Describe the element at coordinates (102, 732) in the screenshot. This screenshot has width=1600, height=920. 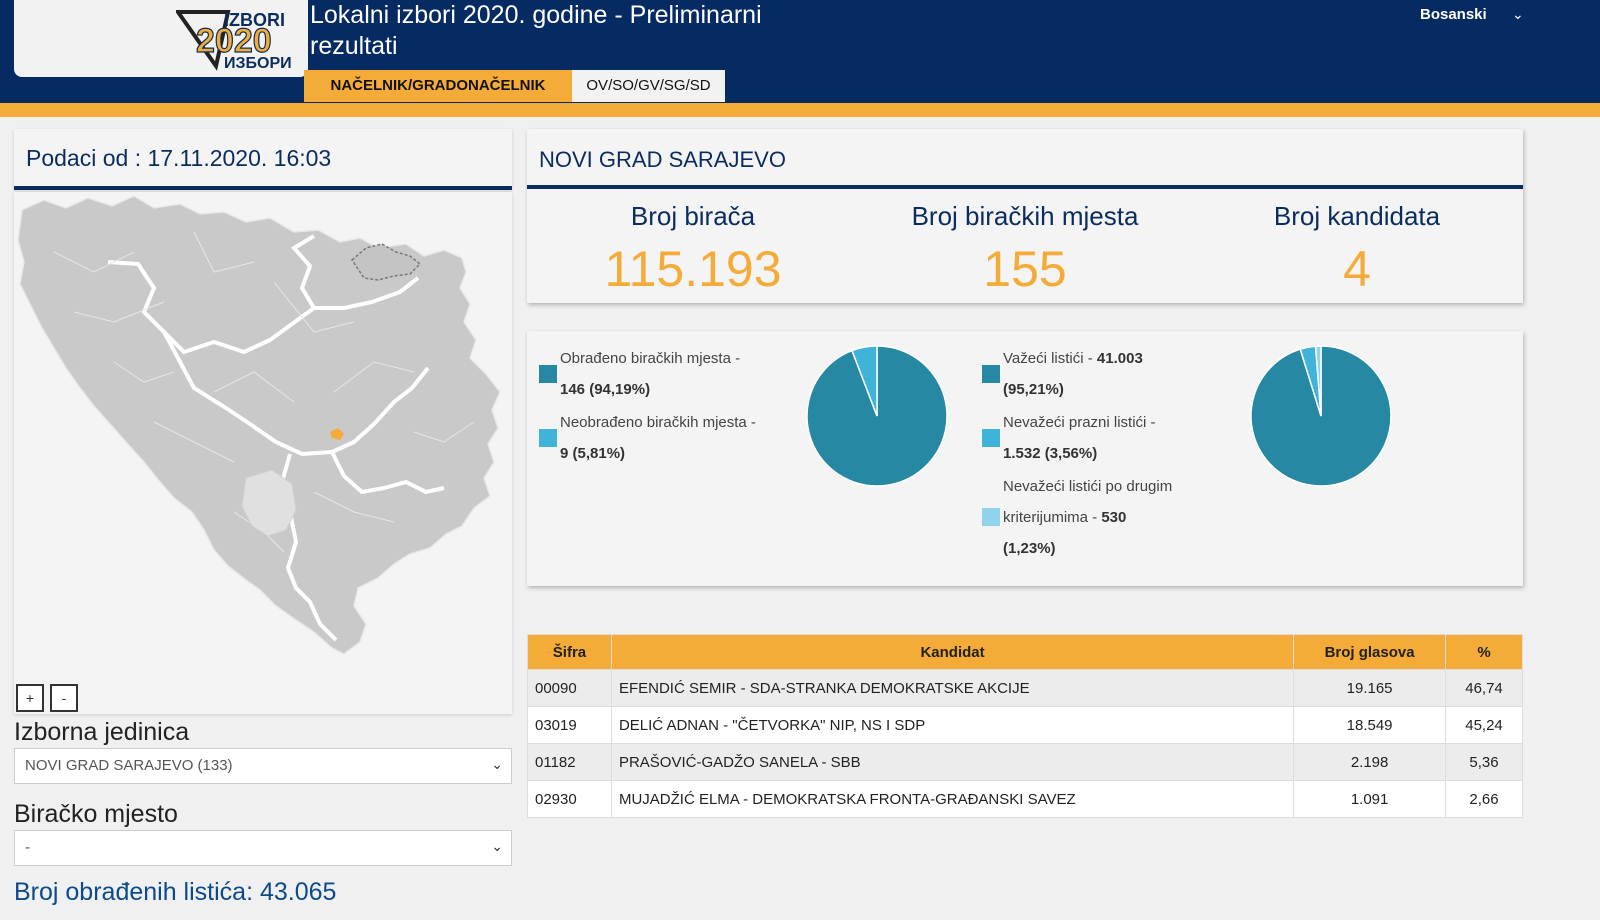
I see `unit-label: Izborna jedinica` at that location.